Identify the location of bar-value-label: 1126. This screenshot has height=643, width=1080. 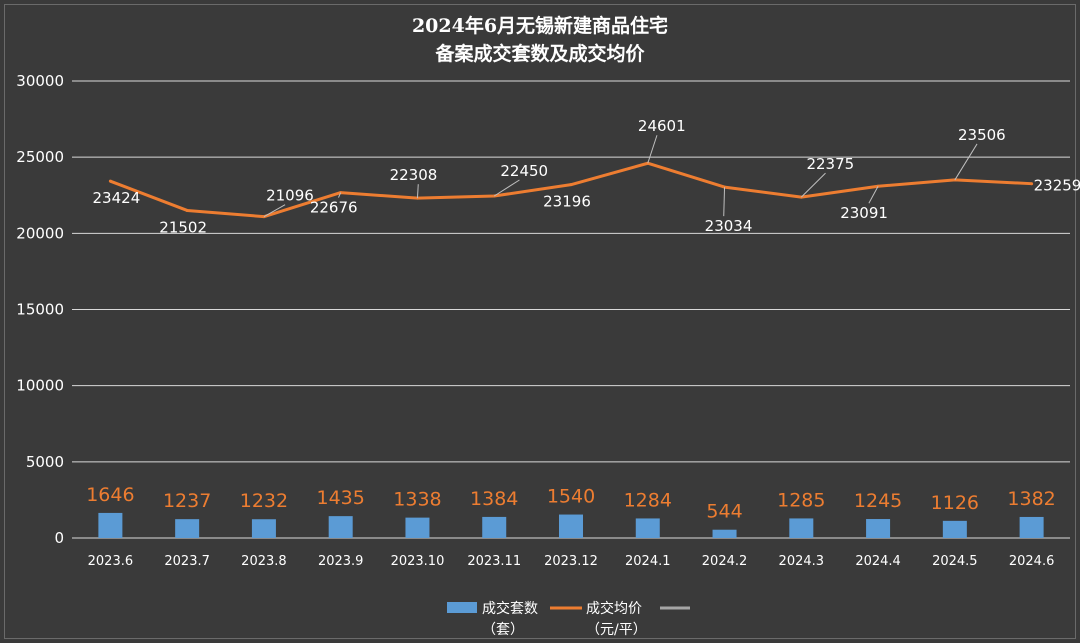
(955, 503).